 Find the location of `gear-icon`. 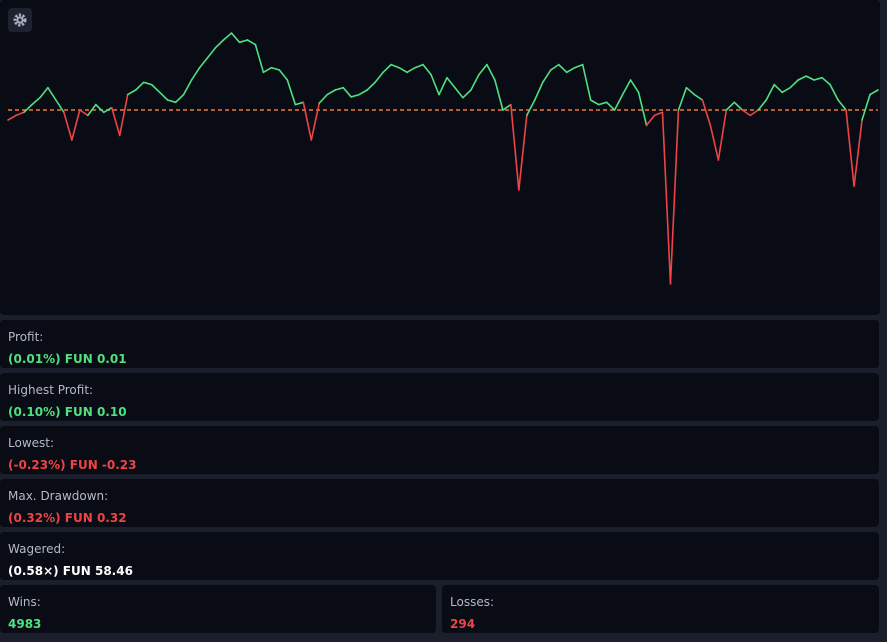

gear-icon is located at coordinates (20, 20).